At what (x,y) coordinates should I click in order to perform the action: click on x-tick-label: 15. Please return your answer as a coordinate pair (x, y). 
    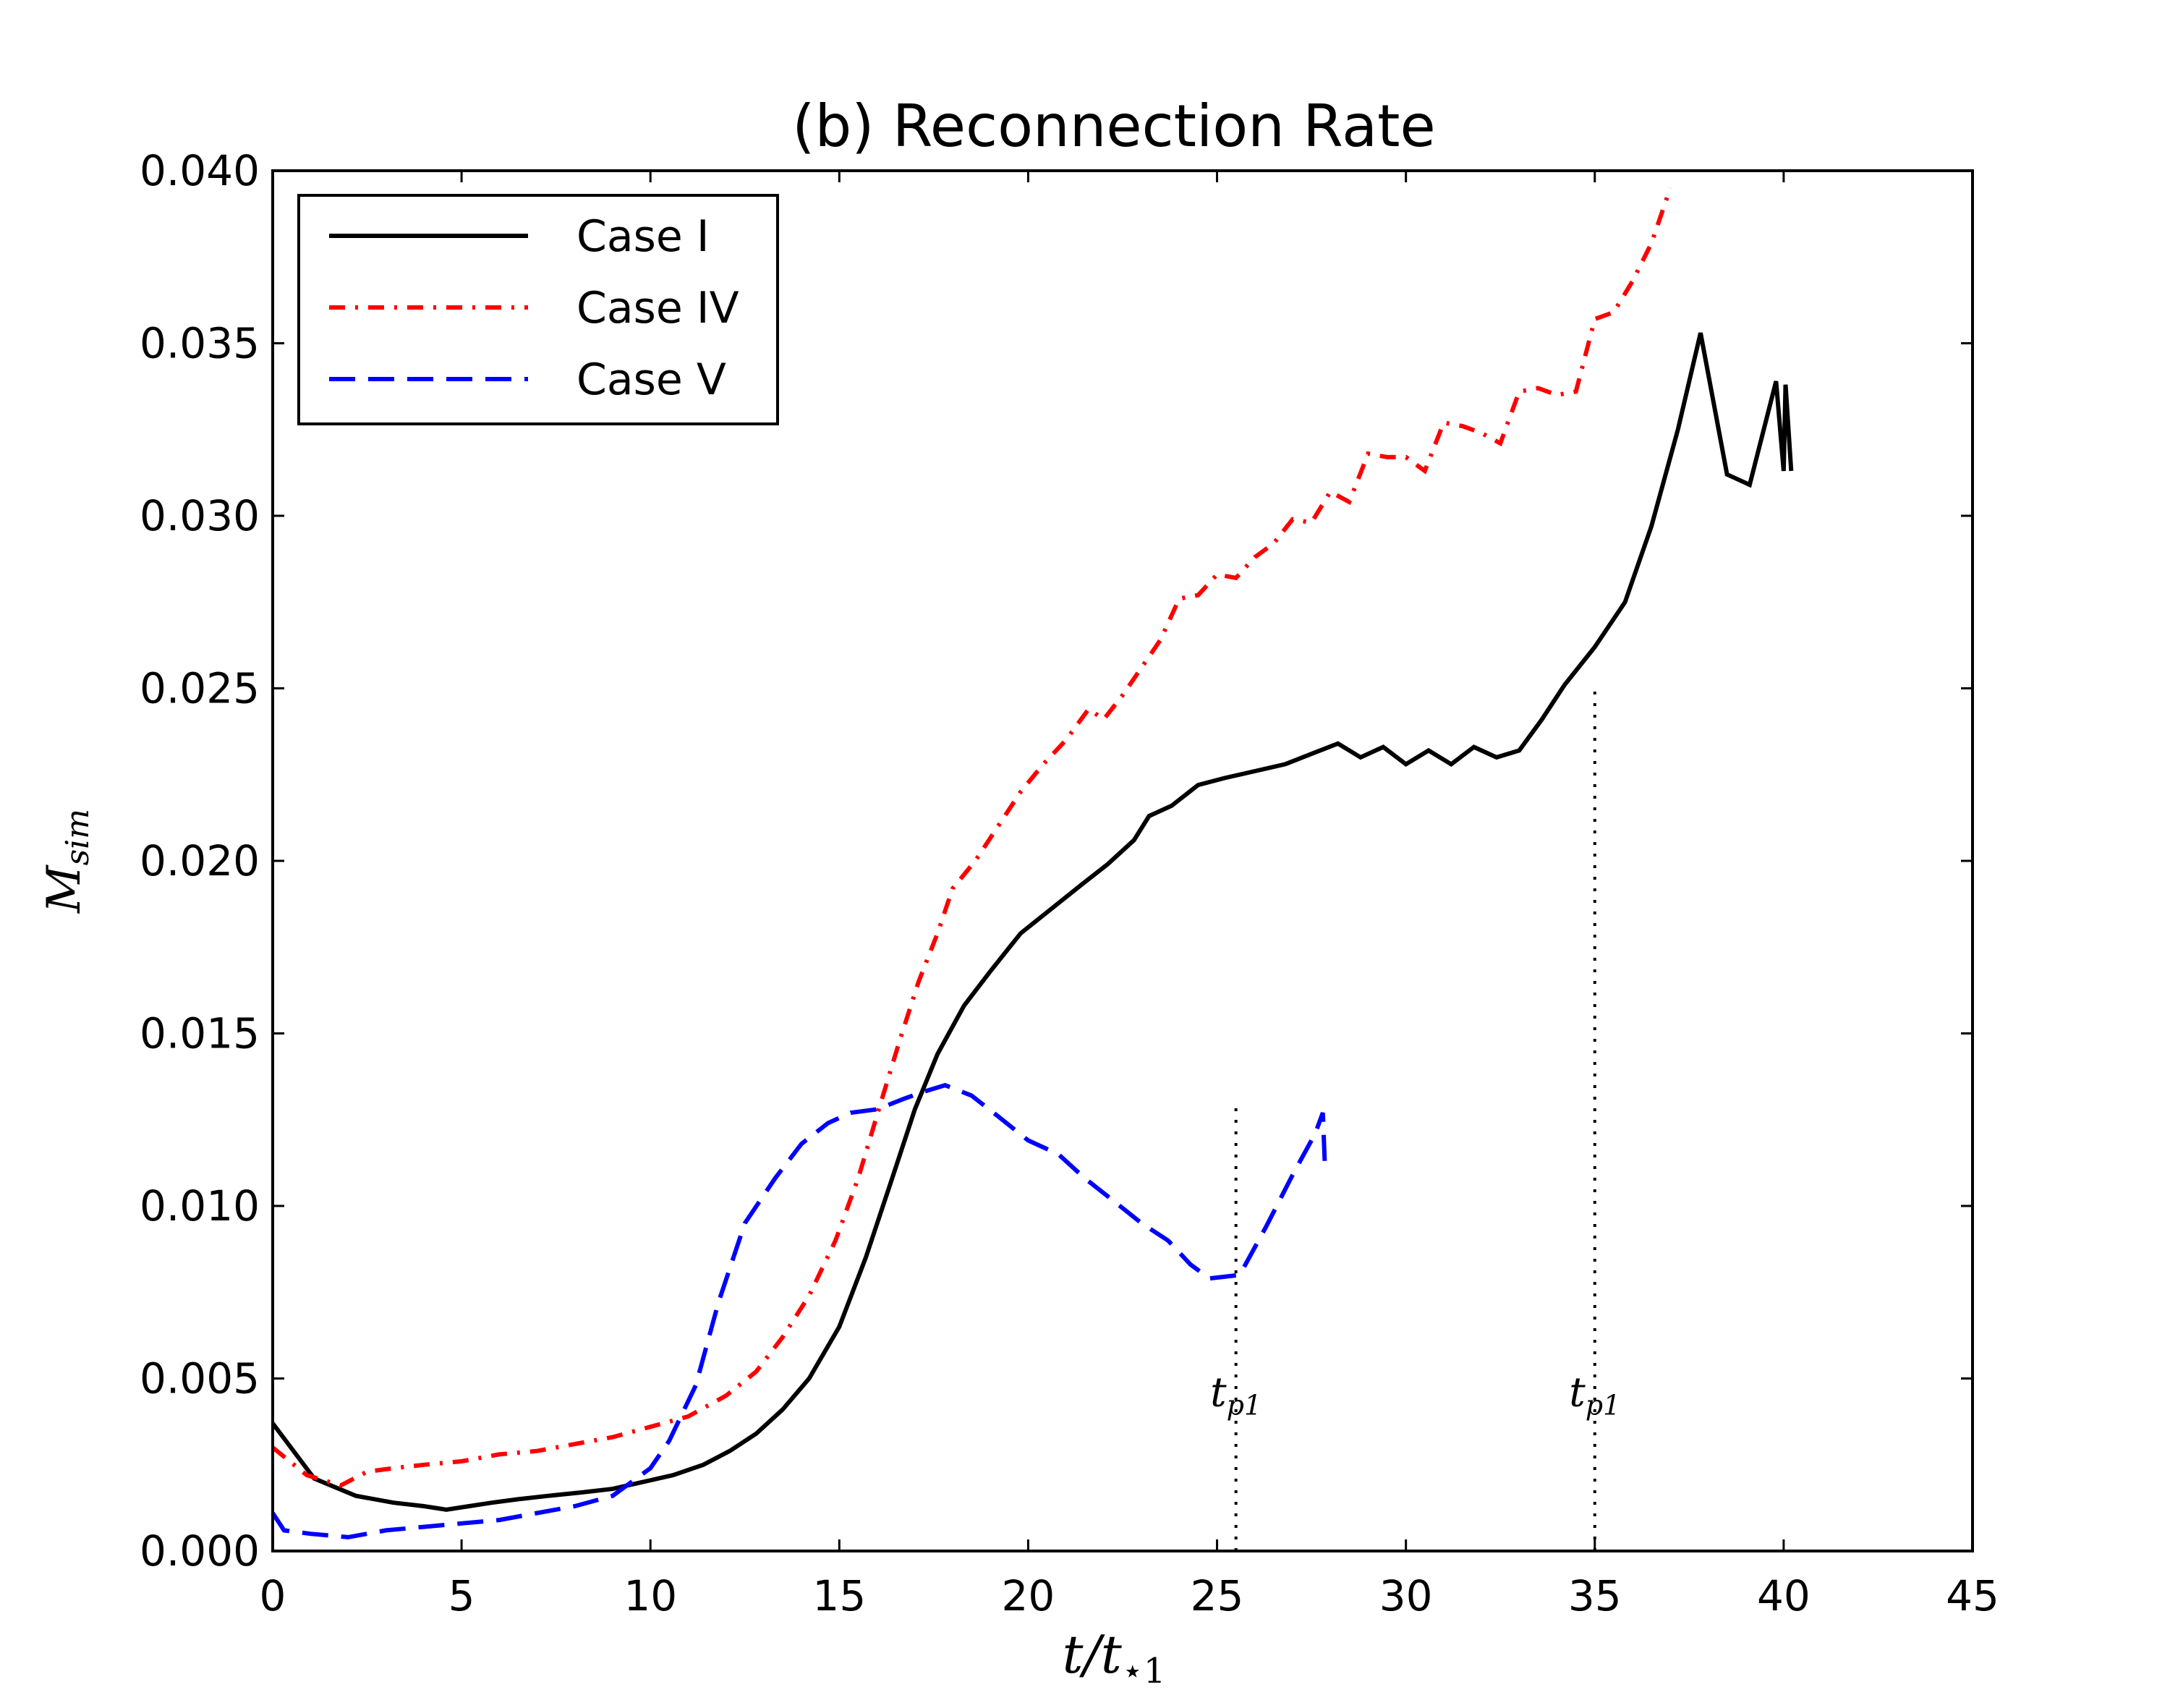
    Looking at the image, I should click on (839, 1595).